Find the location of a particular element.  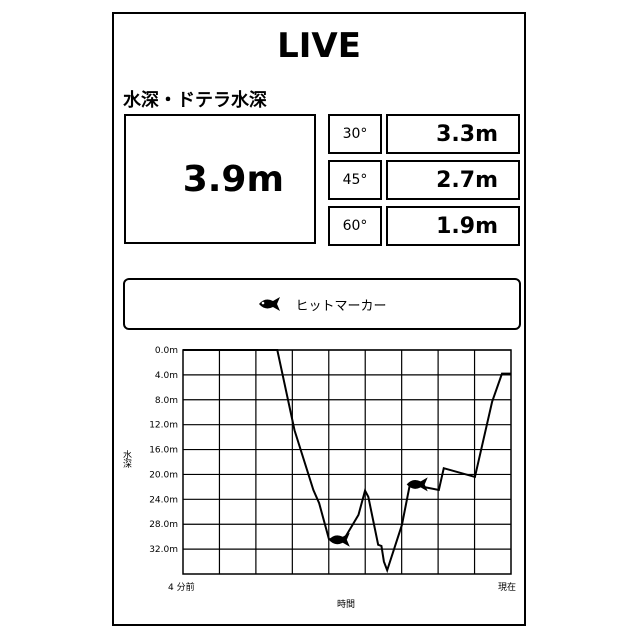

main-depth-value: 3.9m is located at coordinates (220, 179).